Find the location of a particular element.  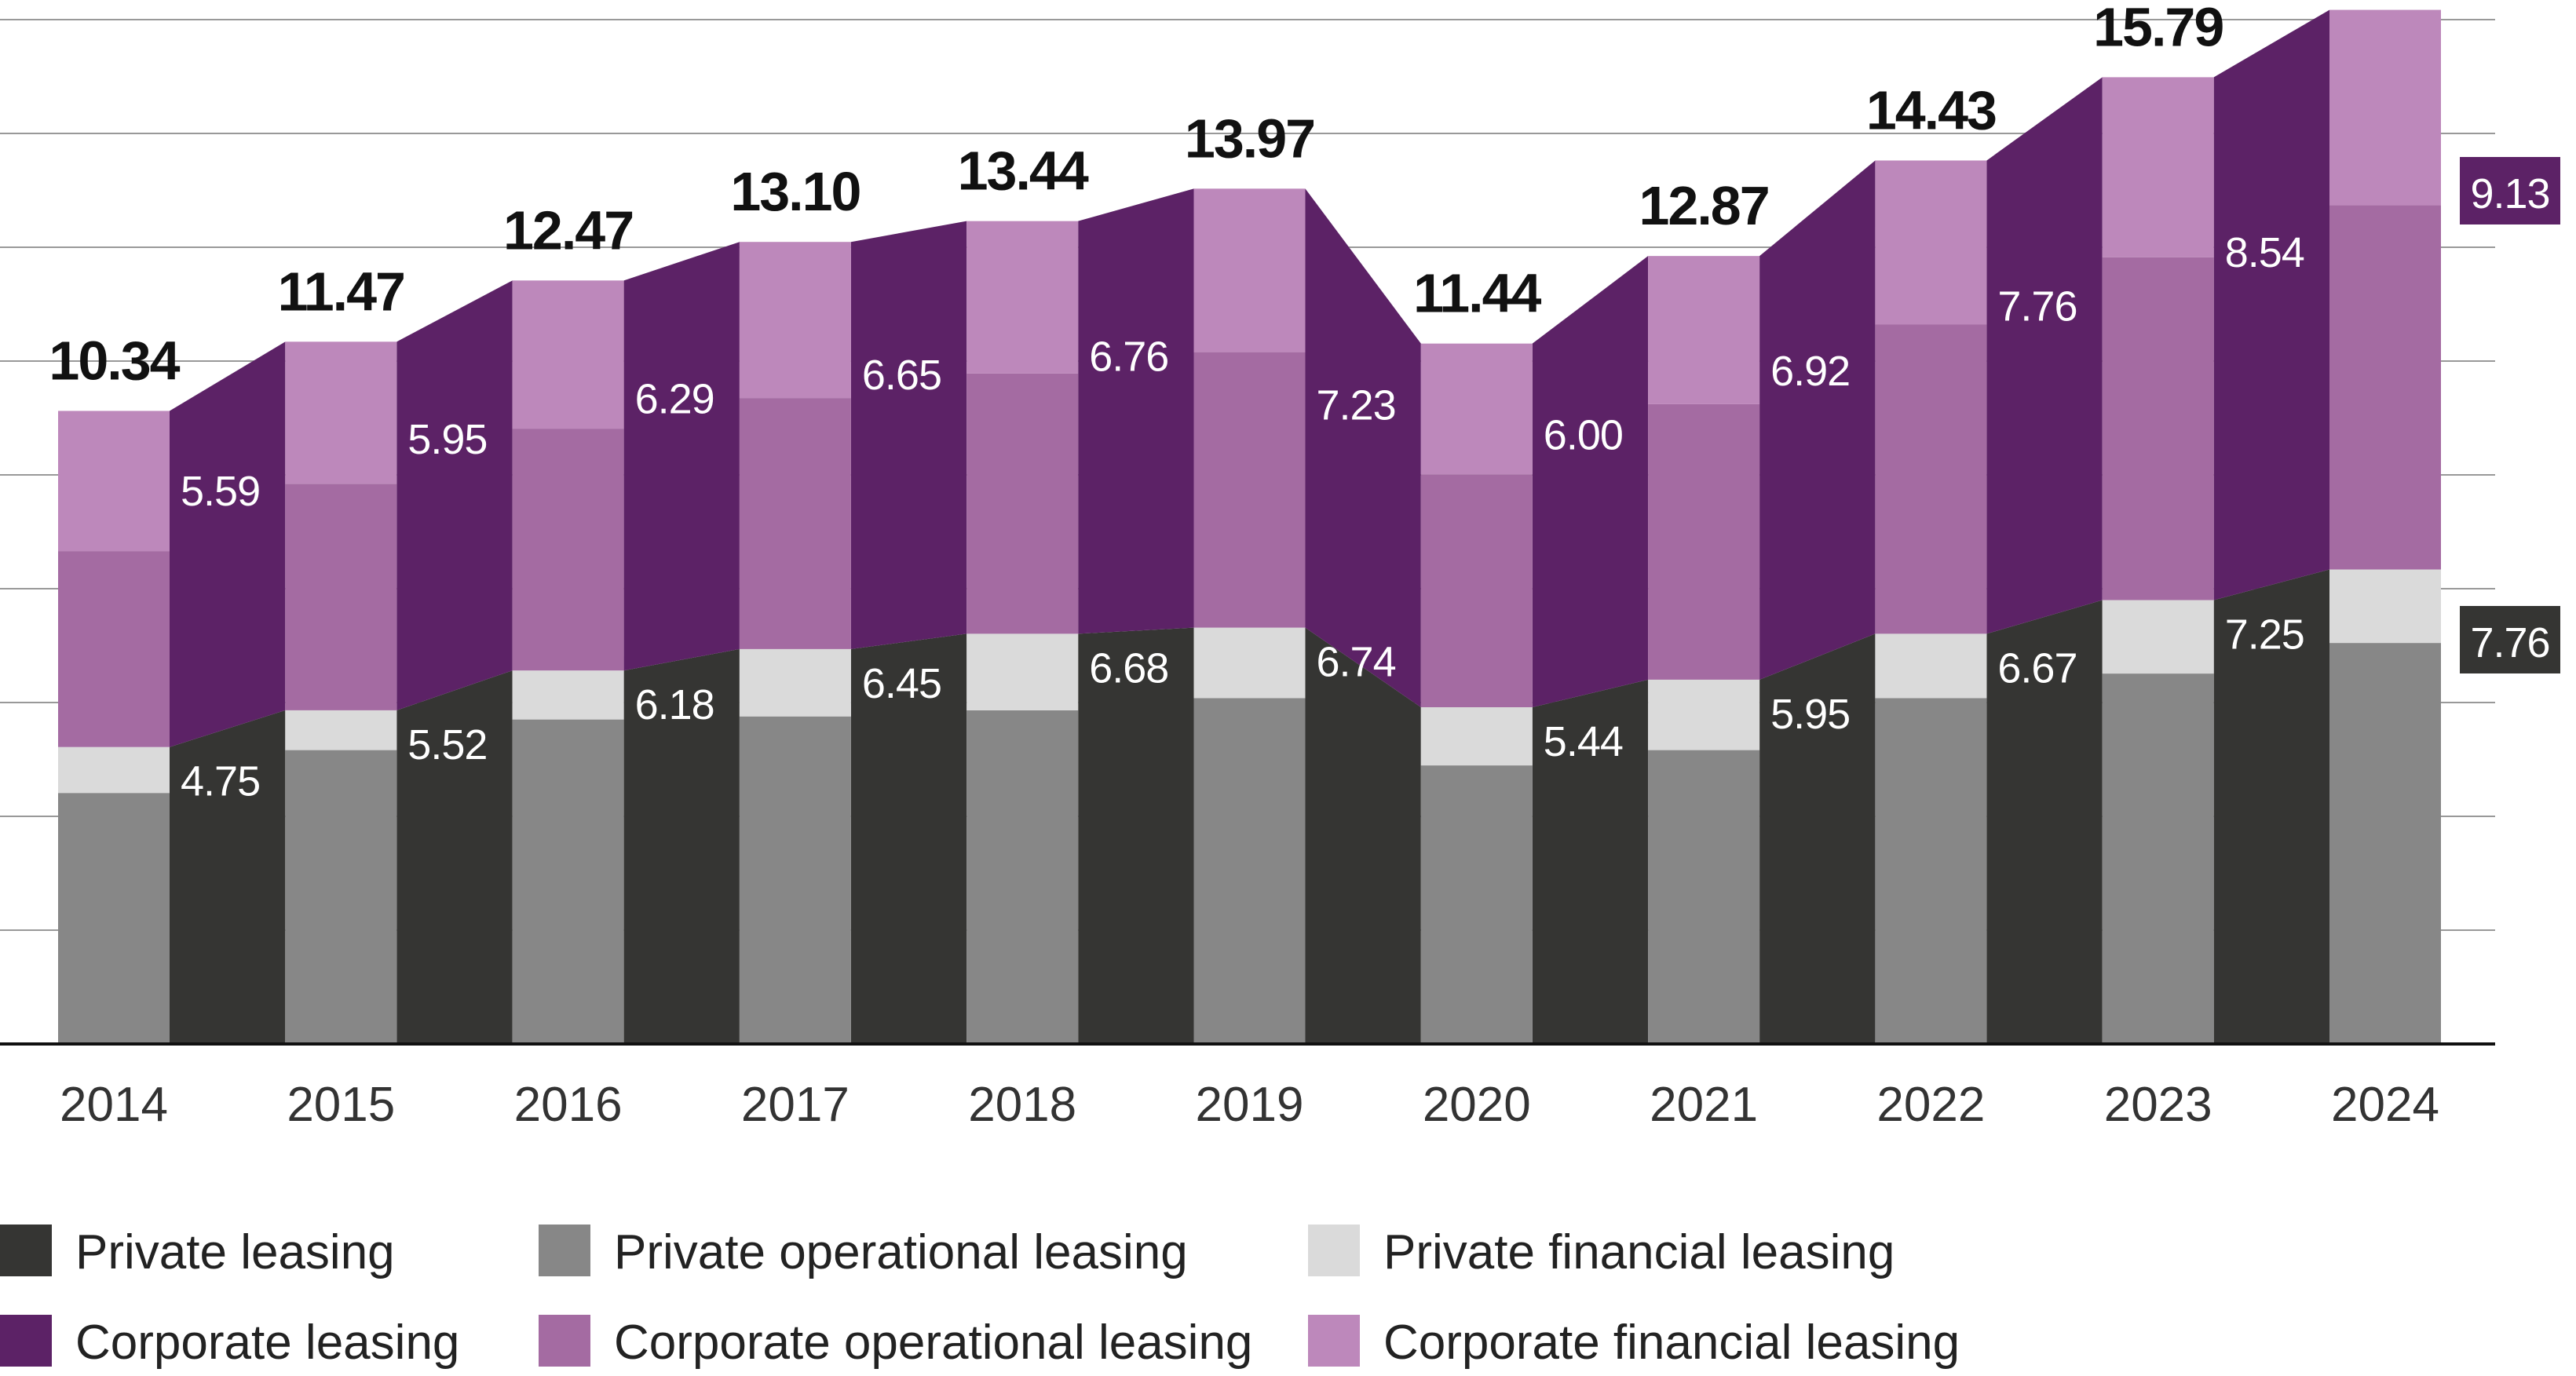

x-tick-label: 2014 is located at coordinates (114, 1105).